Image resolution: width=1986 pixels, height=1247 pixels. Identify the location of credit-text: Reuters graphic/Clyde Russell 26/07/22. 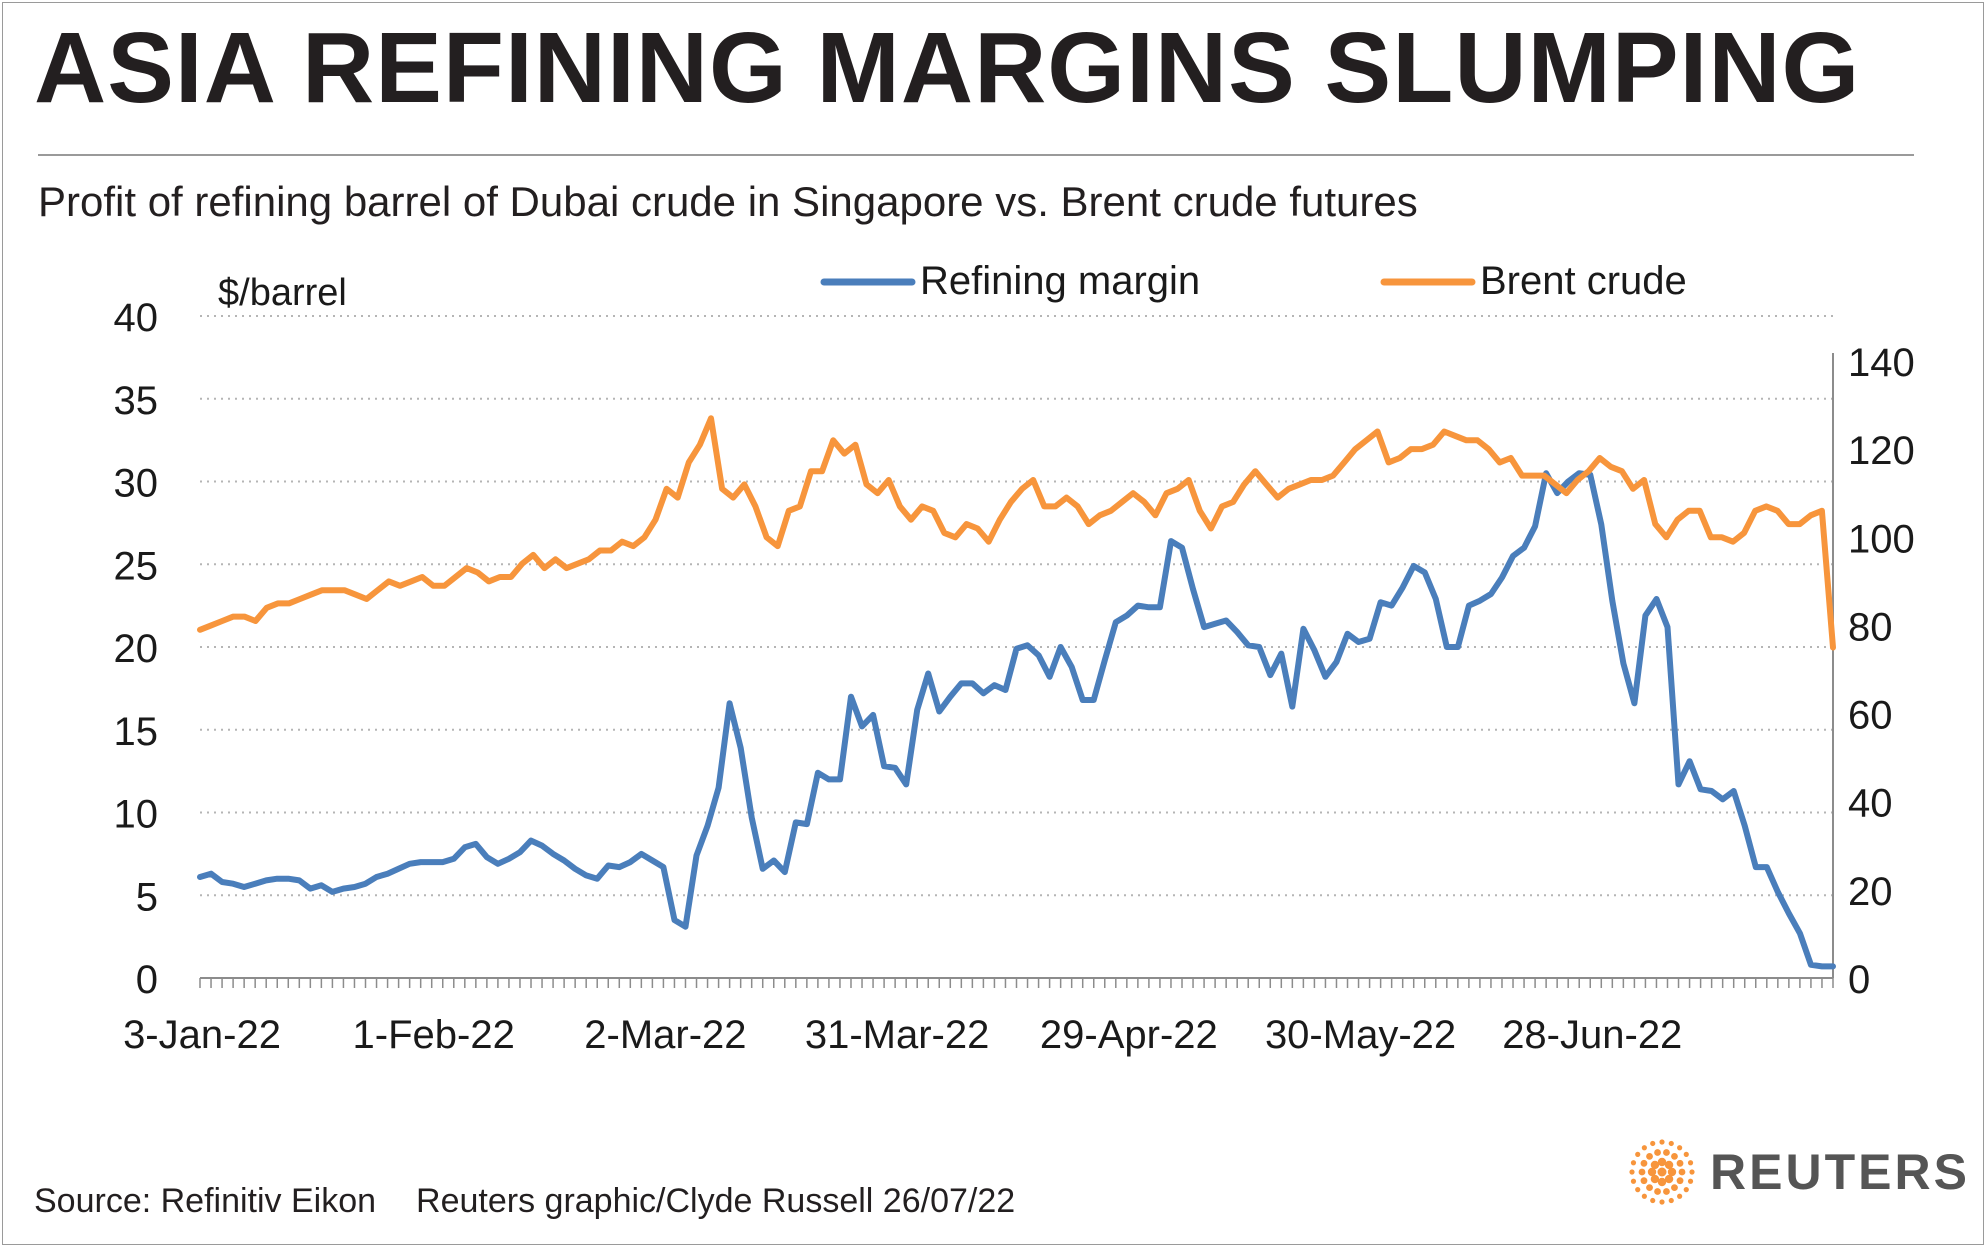
(716, 1201).